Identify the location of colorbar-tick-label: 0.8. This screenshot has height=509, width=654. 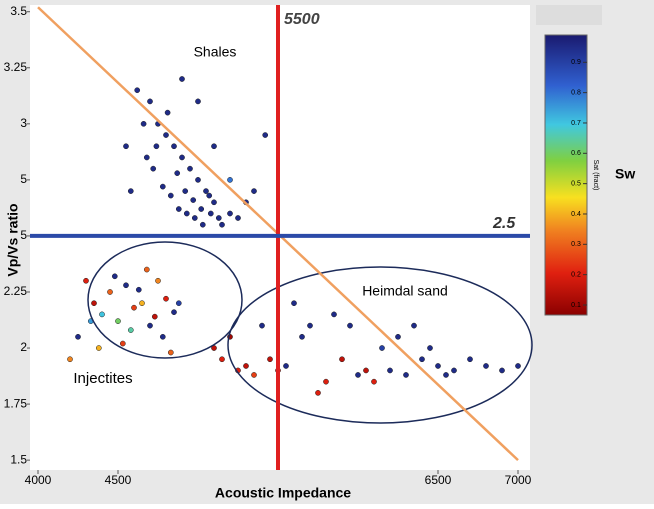
(576, 92).